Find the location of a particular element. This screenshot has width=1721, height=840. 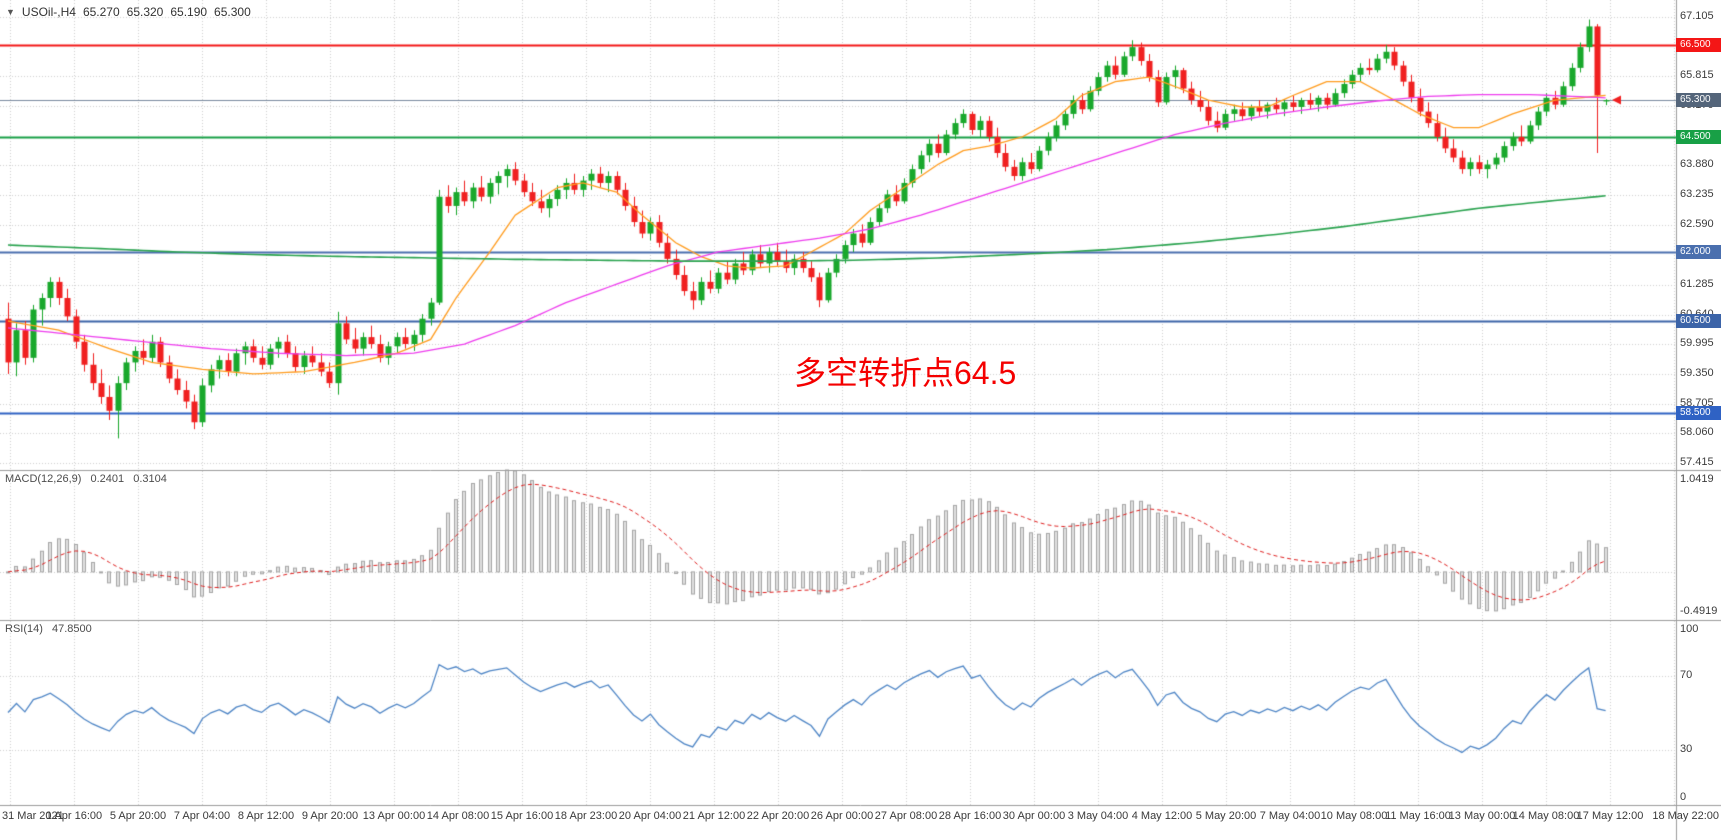

rsi-indicator-label: RSI(14) 47.8500 is located at coordinates (51, 629).